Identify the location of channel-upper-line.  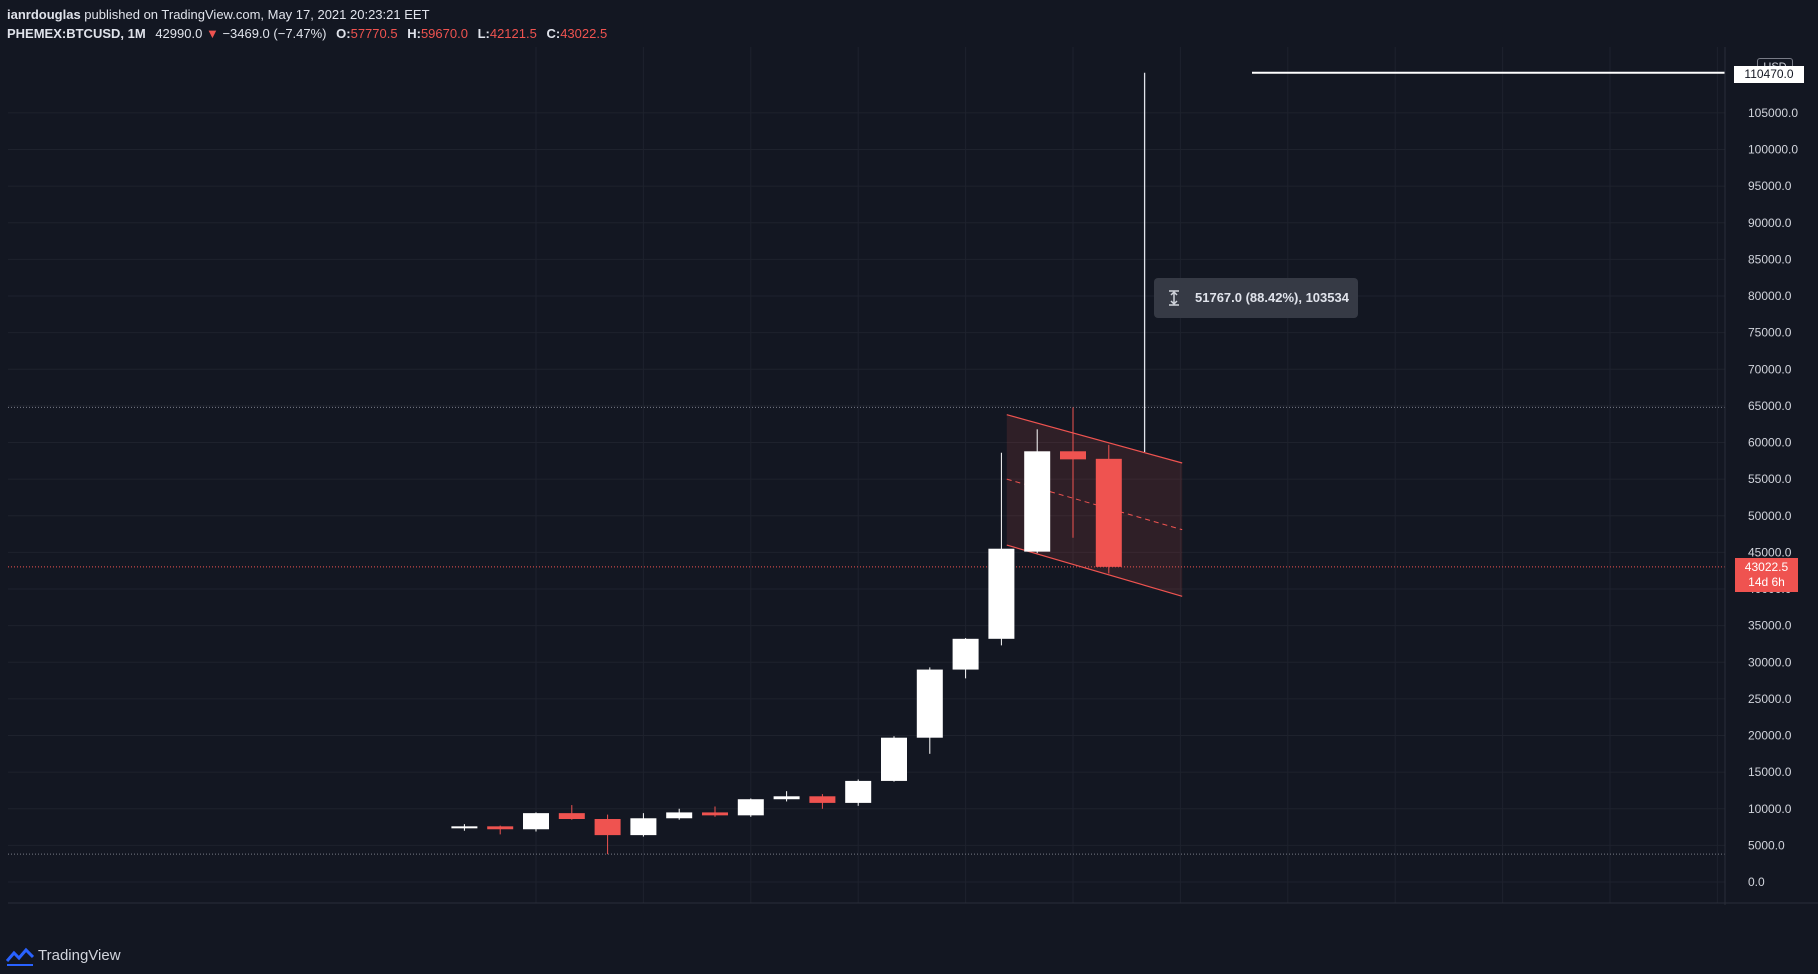
(1094, 439).